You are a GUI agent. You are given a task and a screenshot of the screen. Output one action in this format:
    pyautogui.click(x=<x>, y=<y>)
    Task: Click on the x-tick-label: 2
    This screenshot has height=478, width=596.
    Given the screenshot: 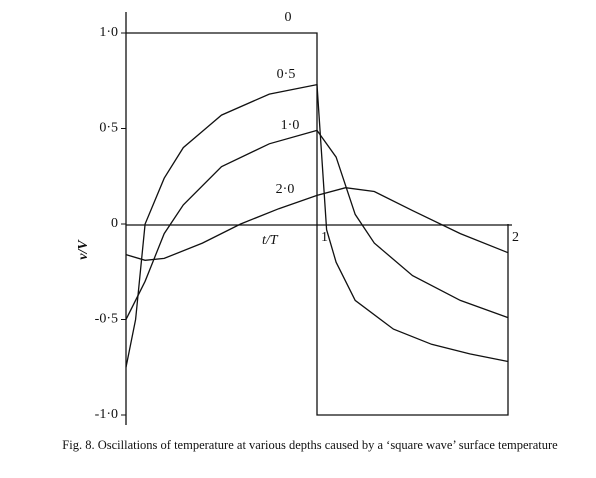 What is the action you would take?
    pyautogui.click(x=515, y=237)
    